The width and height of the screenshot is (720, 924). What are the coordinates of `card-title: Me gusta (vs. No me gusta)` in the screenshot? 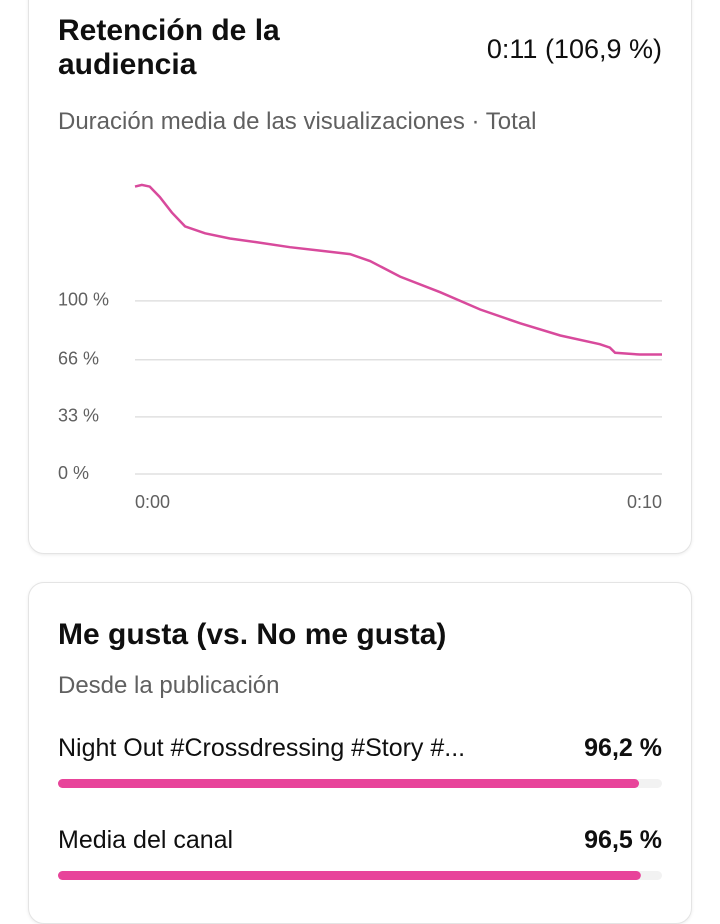 It's located at (252, 634).